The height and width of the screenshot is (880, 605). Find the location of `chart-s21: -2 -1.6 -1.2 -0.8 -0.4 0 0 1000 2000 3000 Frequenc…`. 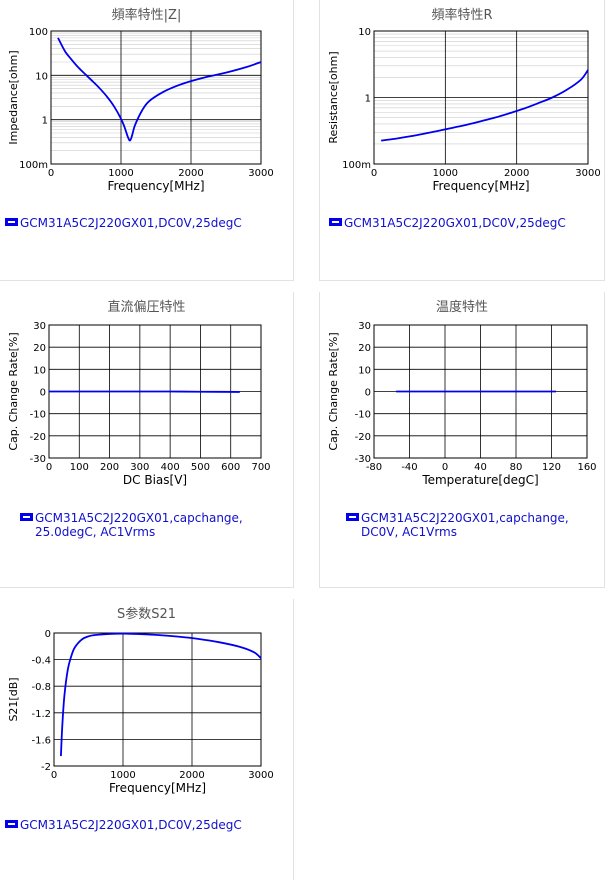

chart-s21: -2 -1.6 -1.2 -0.8 -0.4 0 0 1000 2000 3000 Frequenc… is located at coordinates (140, 712).